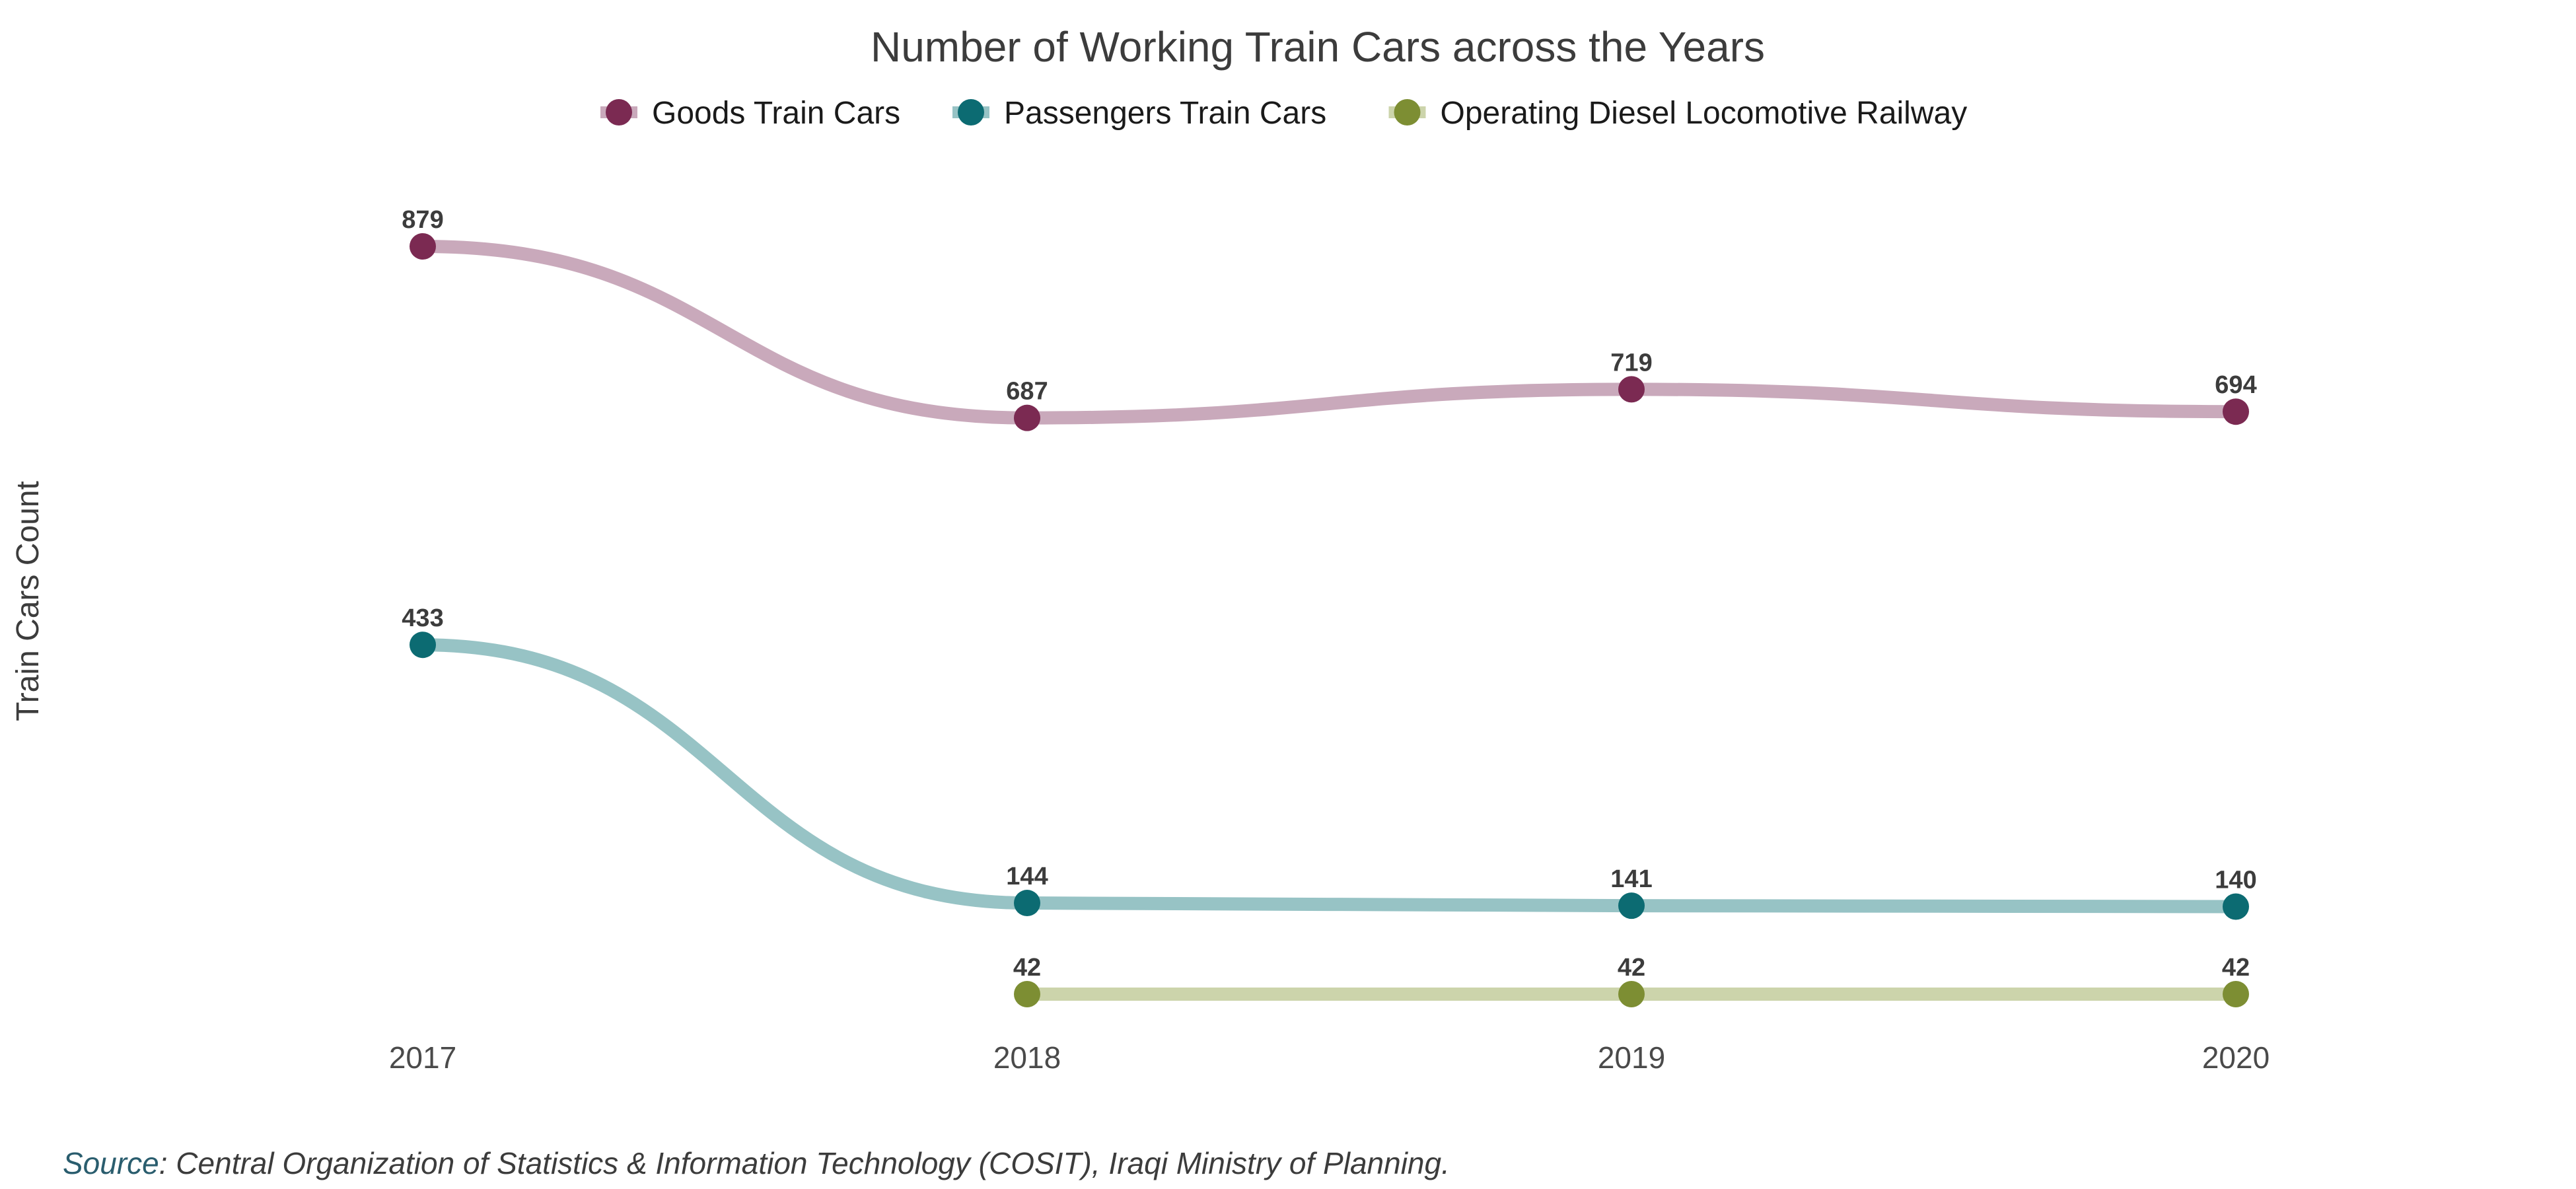  I want to click on point-operating-diesel-locomotive-railway-2018, so click(1027, 994).